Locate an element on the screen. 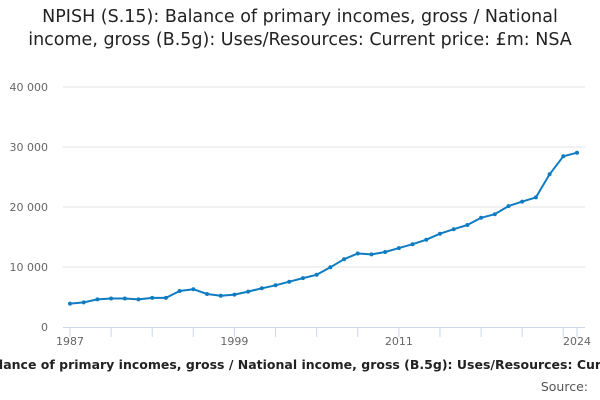 The width and height of the screenshot is (600, 400). y-tick-label: 0 is located at coordinates (44, 327).